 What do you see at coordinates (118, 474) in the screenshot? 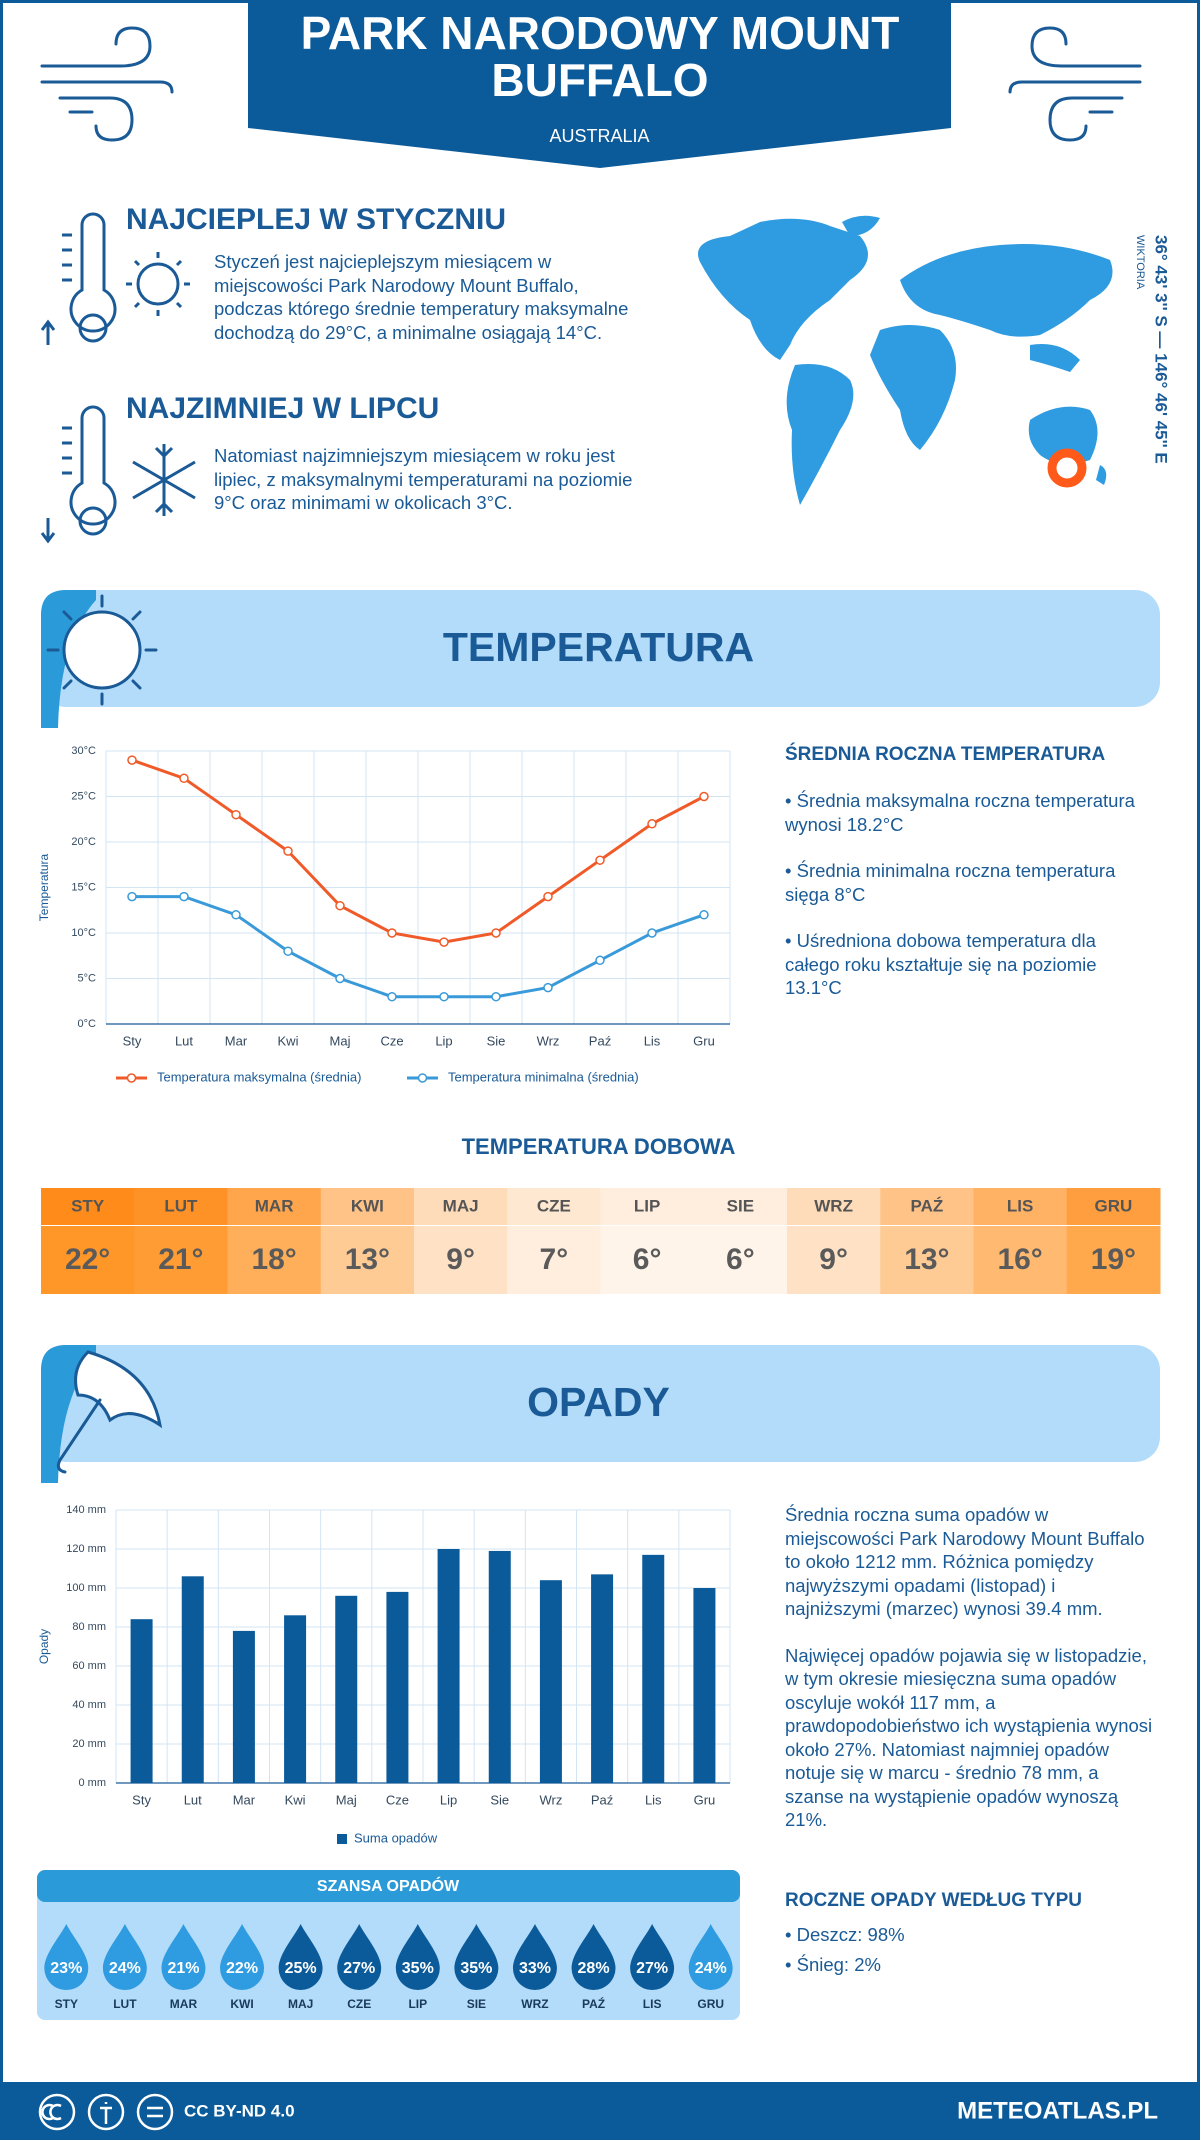
I see `thermometer-cold-icon` at bounding box center [118, 474].